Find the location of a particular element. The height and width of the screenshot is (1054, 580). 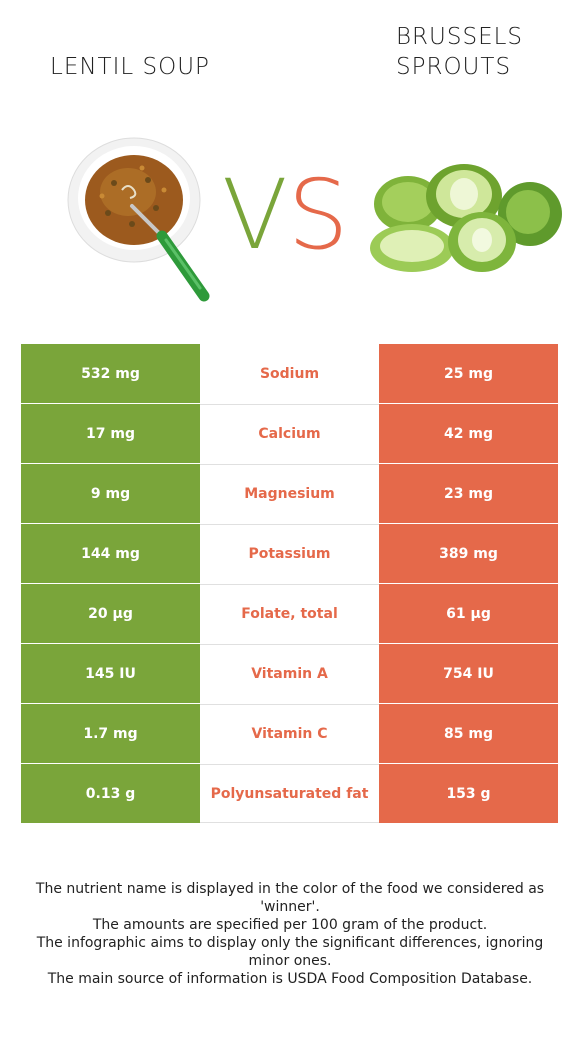

left-food-title: LENTIL SOUP is located at coordinates (130, 67).